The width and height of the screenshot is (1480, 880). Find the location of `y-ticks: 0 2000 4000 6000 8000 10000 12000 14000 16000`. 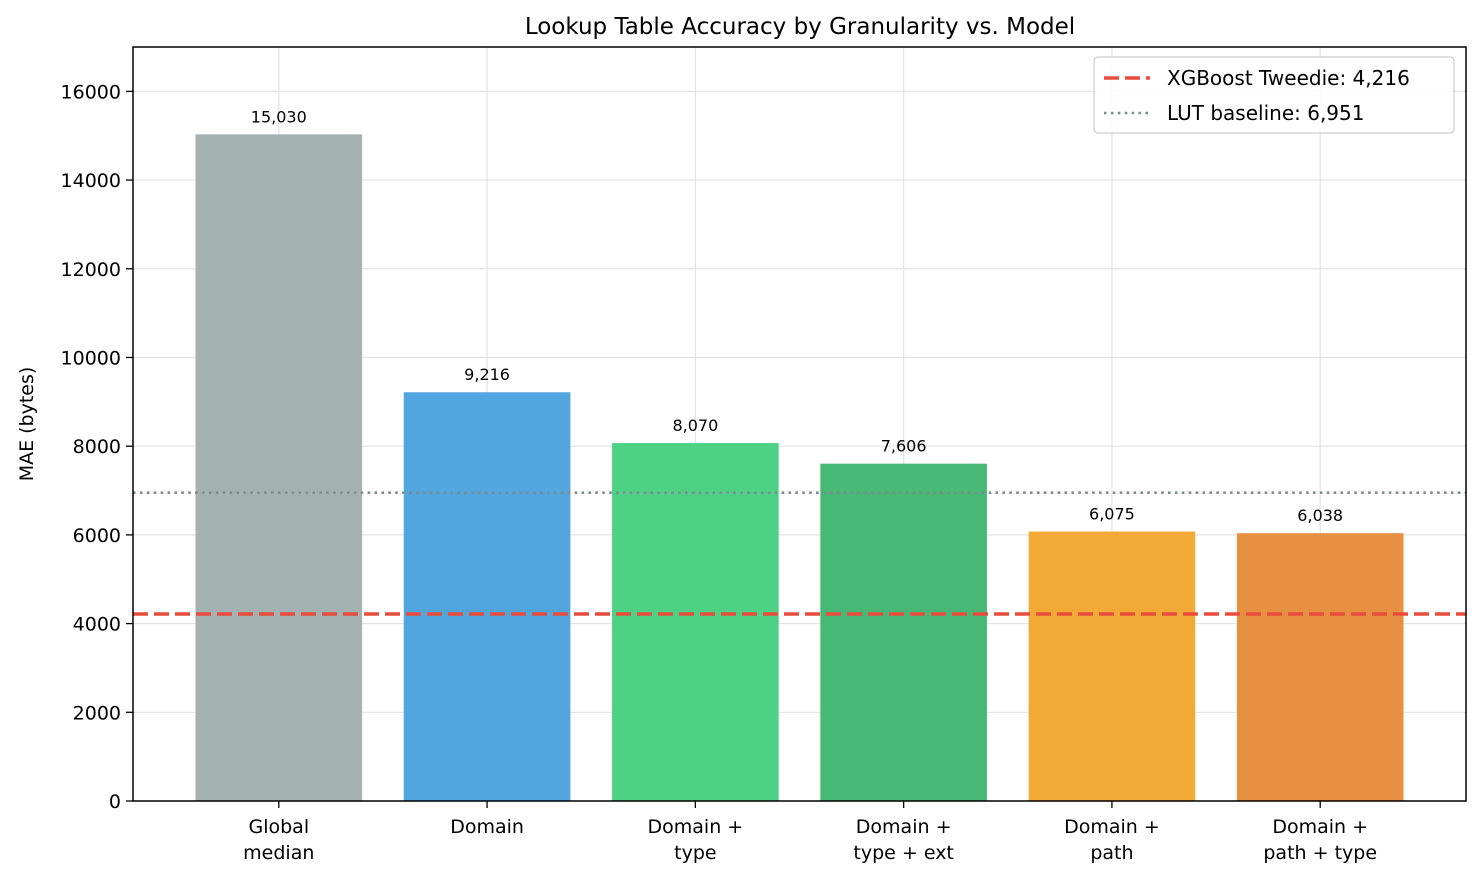

y-ticks: 0 2000 4000 6000 8000 10000 12000 14000 16000 is located at coordinates (97, 447).